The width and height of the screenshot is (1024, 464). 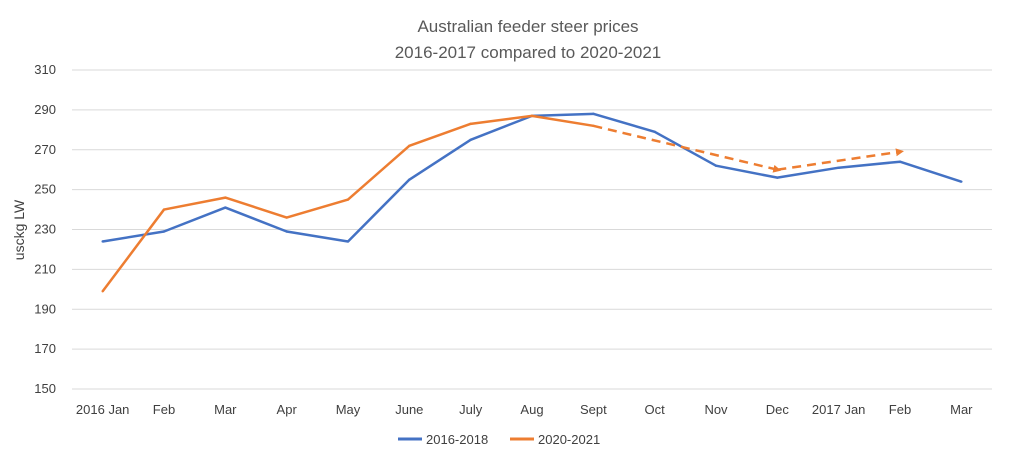 I want to click on x-tick-label: Nov, so click(x=716, y=409).